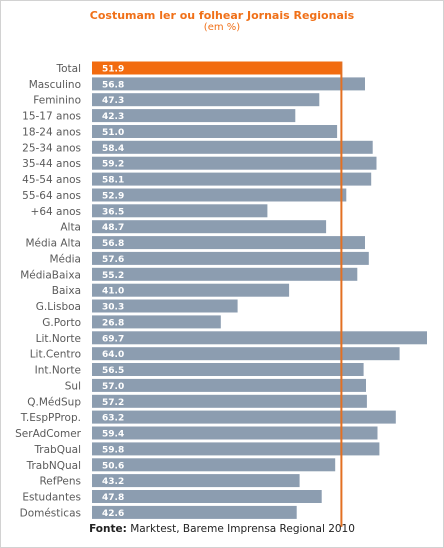 This screenshot has height=548, width=444. I want to click on chart-subtitle: (em %), so click(222, 27).